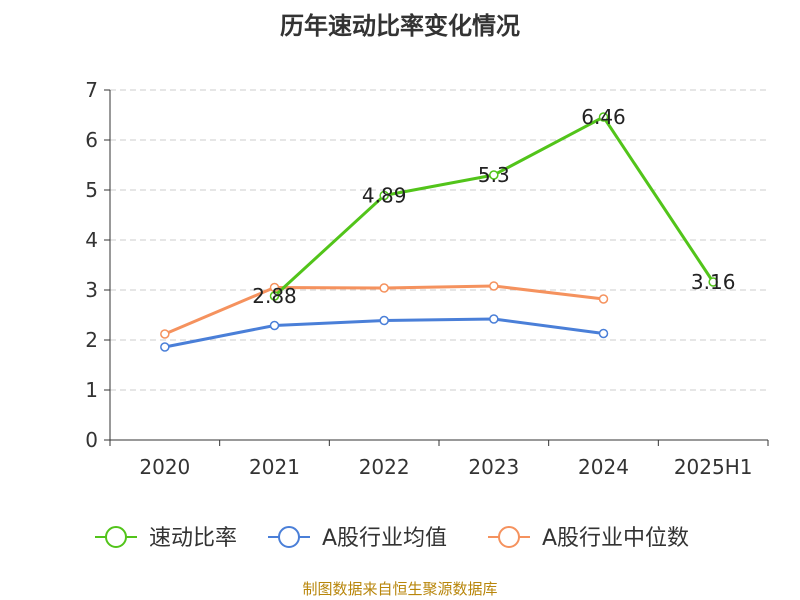 This screenshot has height=600, width=800. I want to click on data-label: 5.3, so click(494, 175).